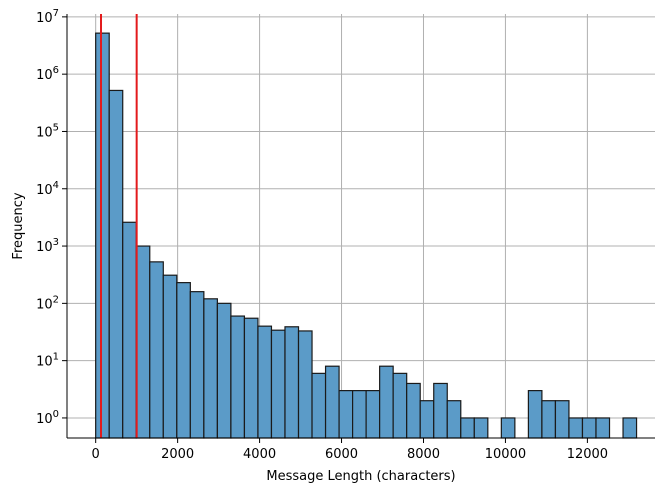  I want to click on y-tick-label: 10⁴, so click(47, 189).